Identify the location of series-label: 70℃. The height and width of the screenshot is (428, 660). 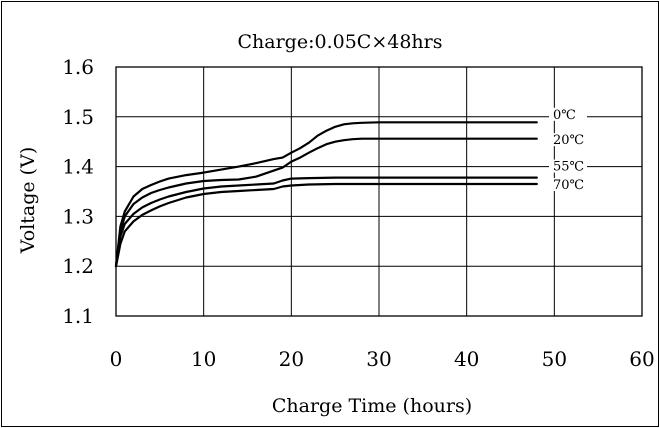
(568, 185).